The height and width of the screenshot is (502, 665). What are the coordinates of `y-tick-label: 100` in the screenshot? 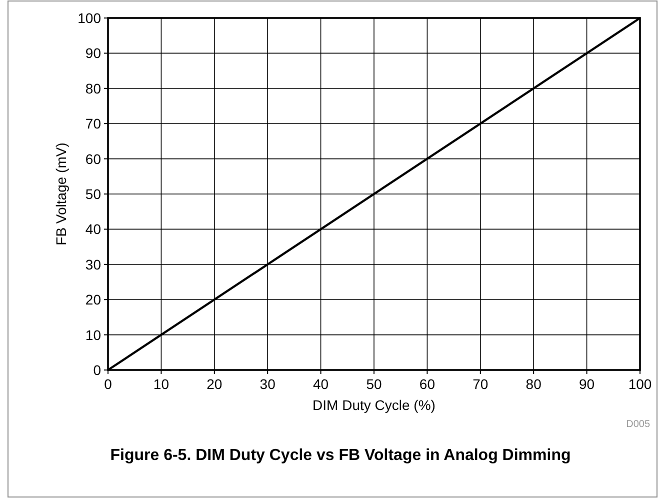 It's located at (90, 18).